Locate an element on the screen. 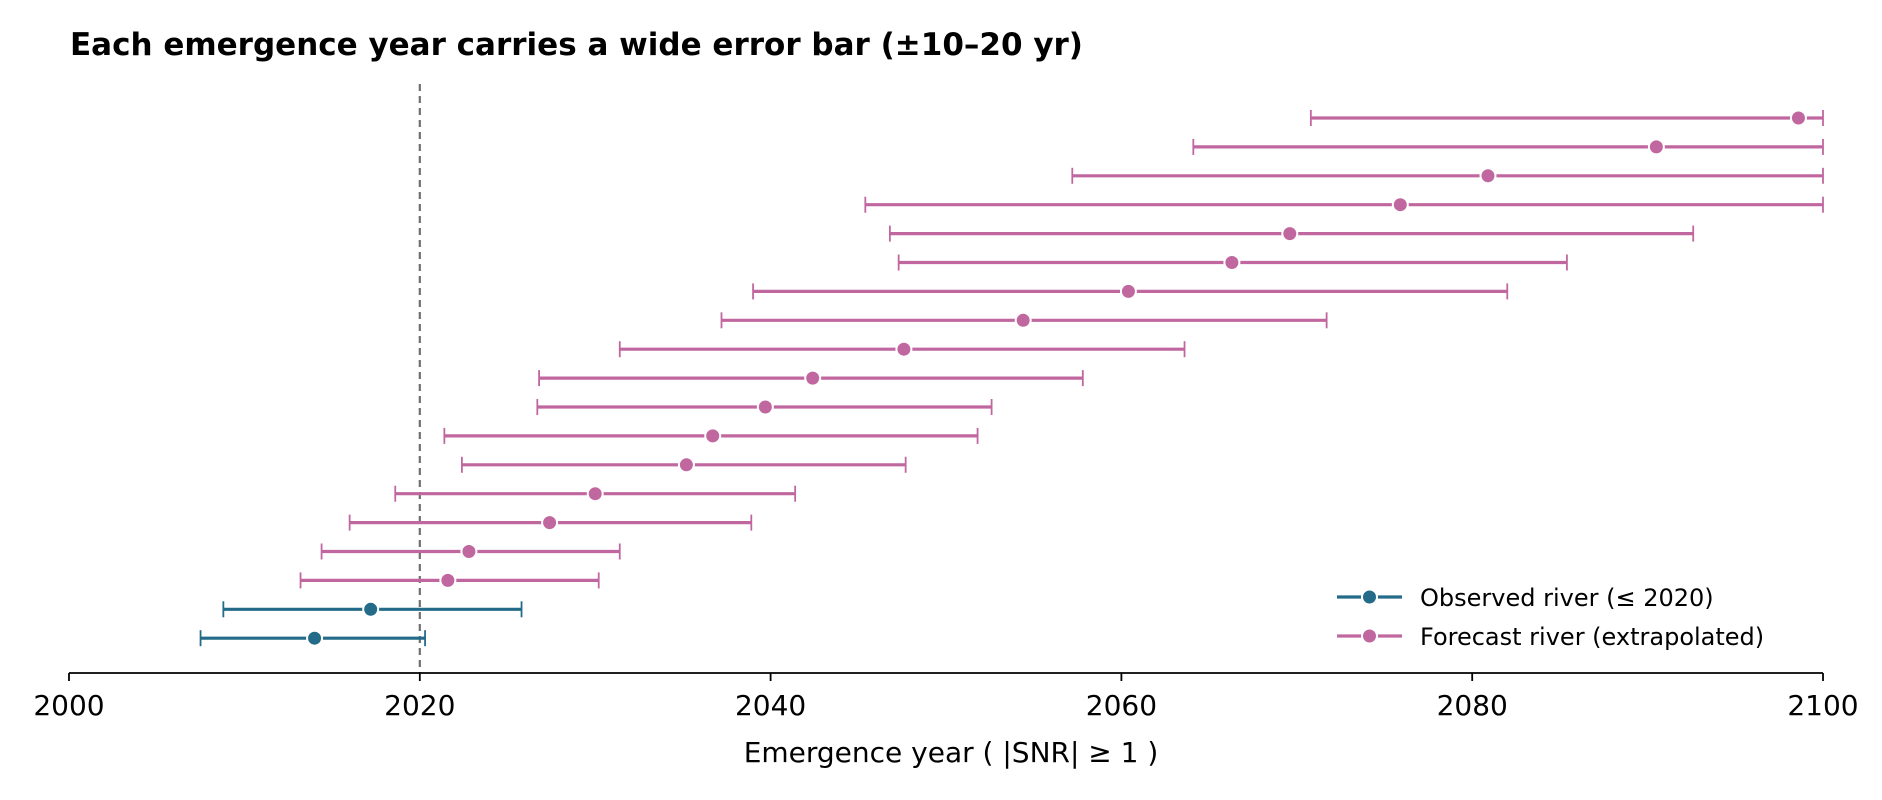 This screenshot has width=1882, height=800. x-tick-label-2020: 2020 is located at coordinates (419, 705).